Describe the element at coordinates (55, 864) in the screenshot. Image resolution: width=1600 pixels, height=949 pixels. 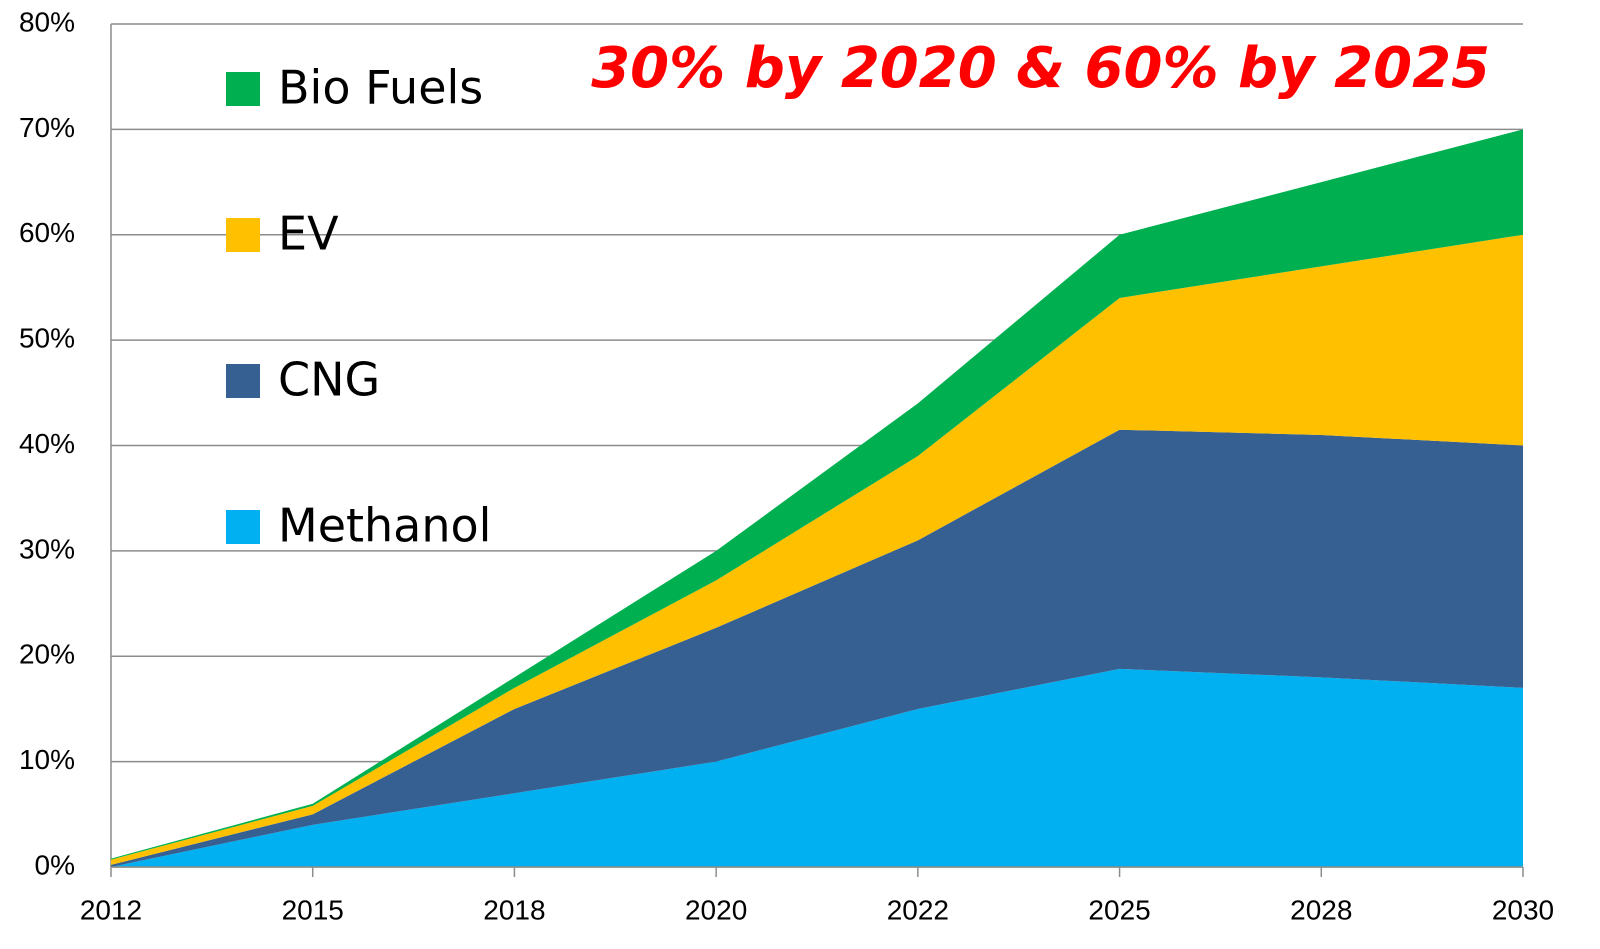
I see `y-tick-label: 0%` at that location.